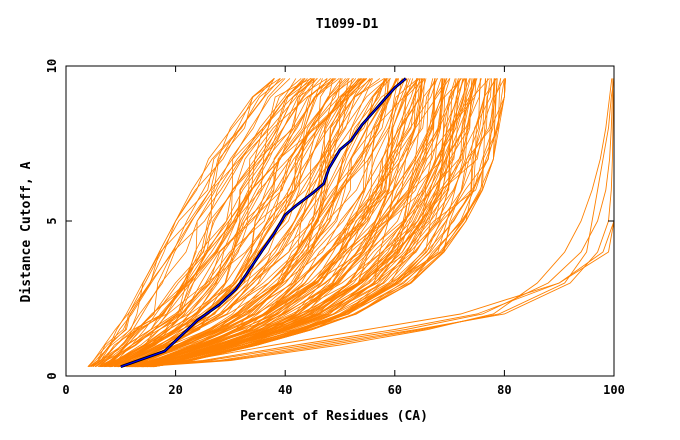 The image size is (680, 440). I want to click on x-tick-label: 0, so click(65, 390).